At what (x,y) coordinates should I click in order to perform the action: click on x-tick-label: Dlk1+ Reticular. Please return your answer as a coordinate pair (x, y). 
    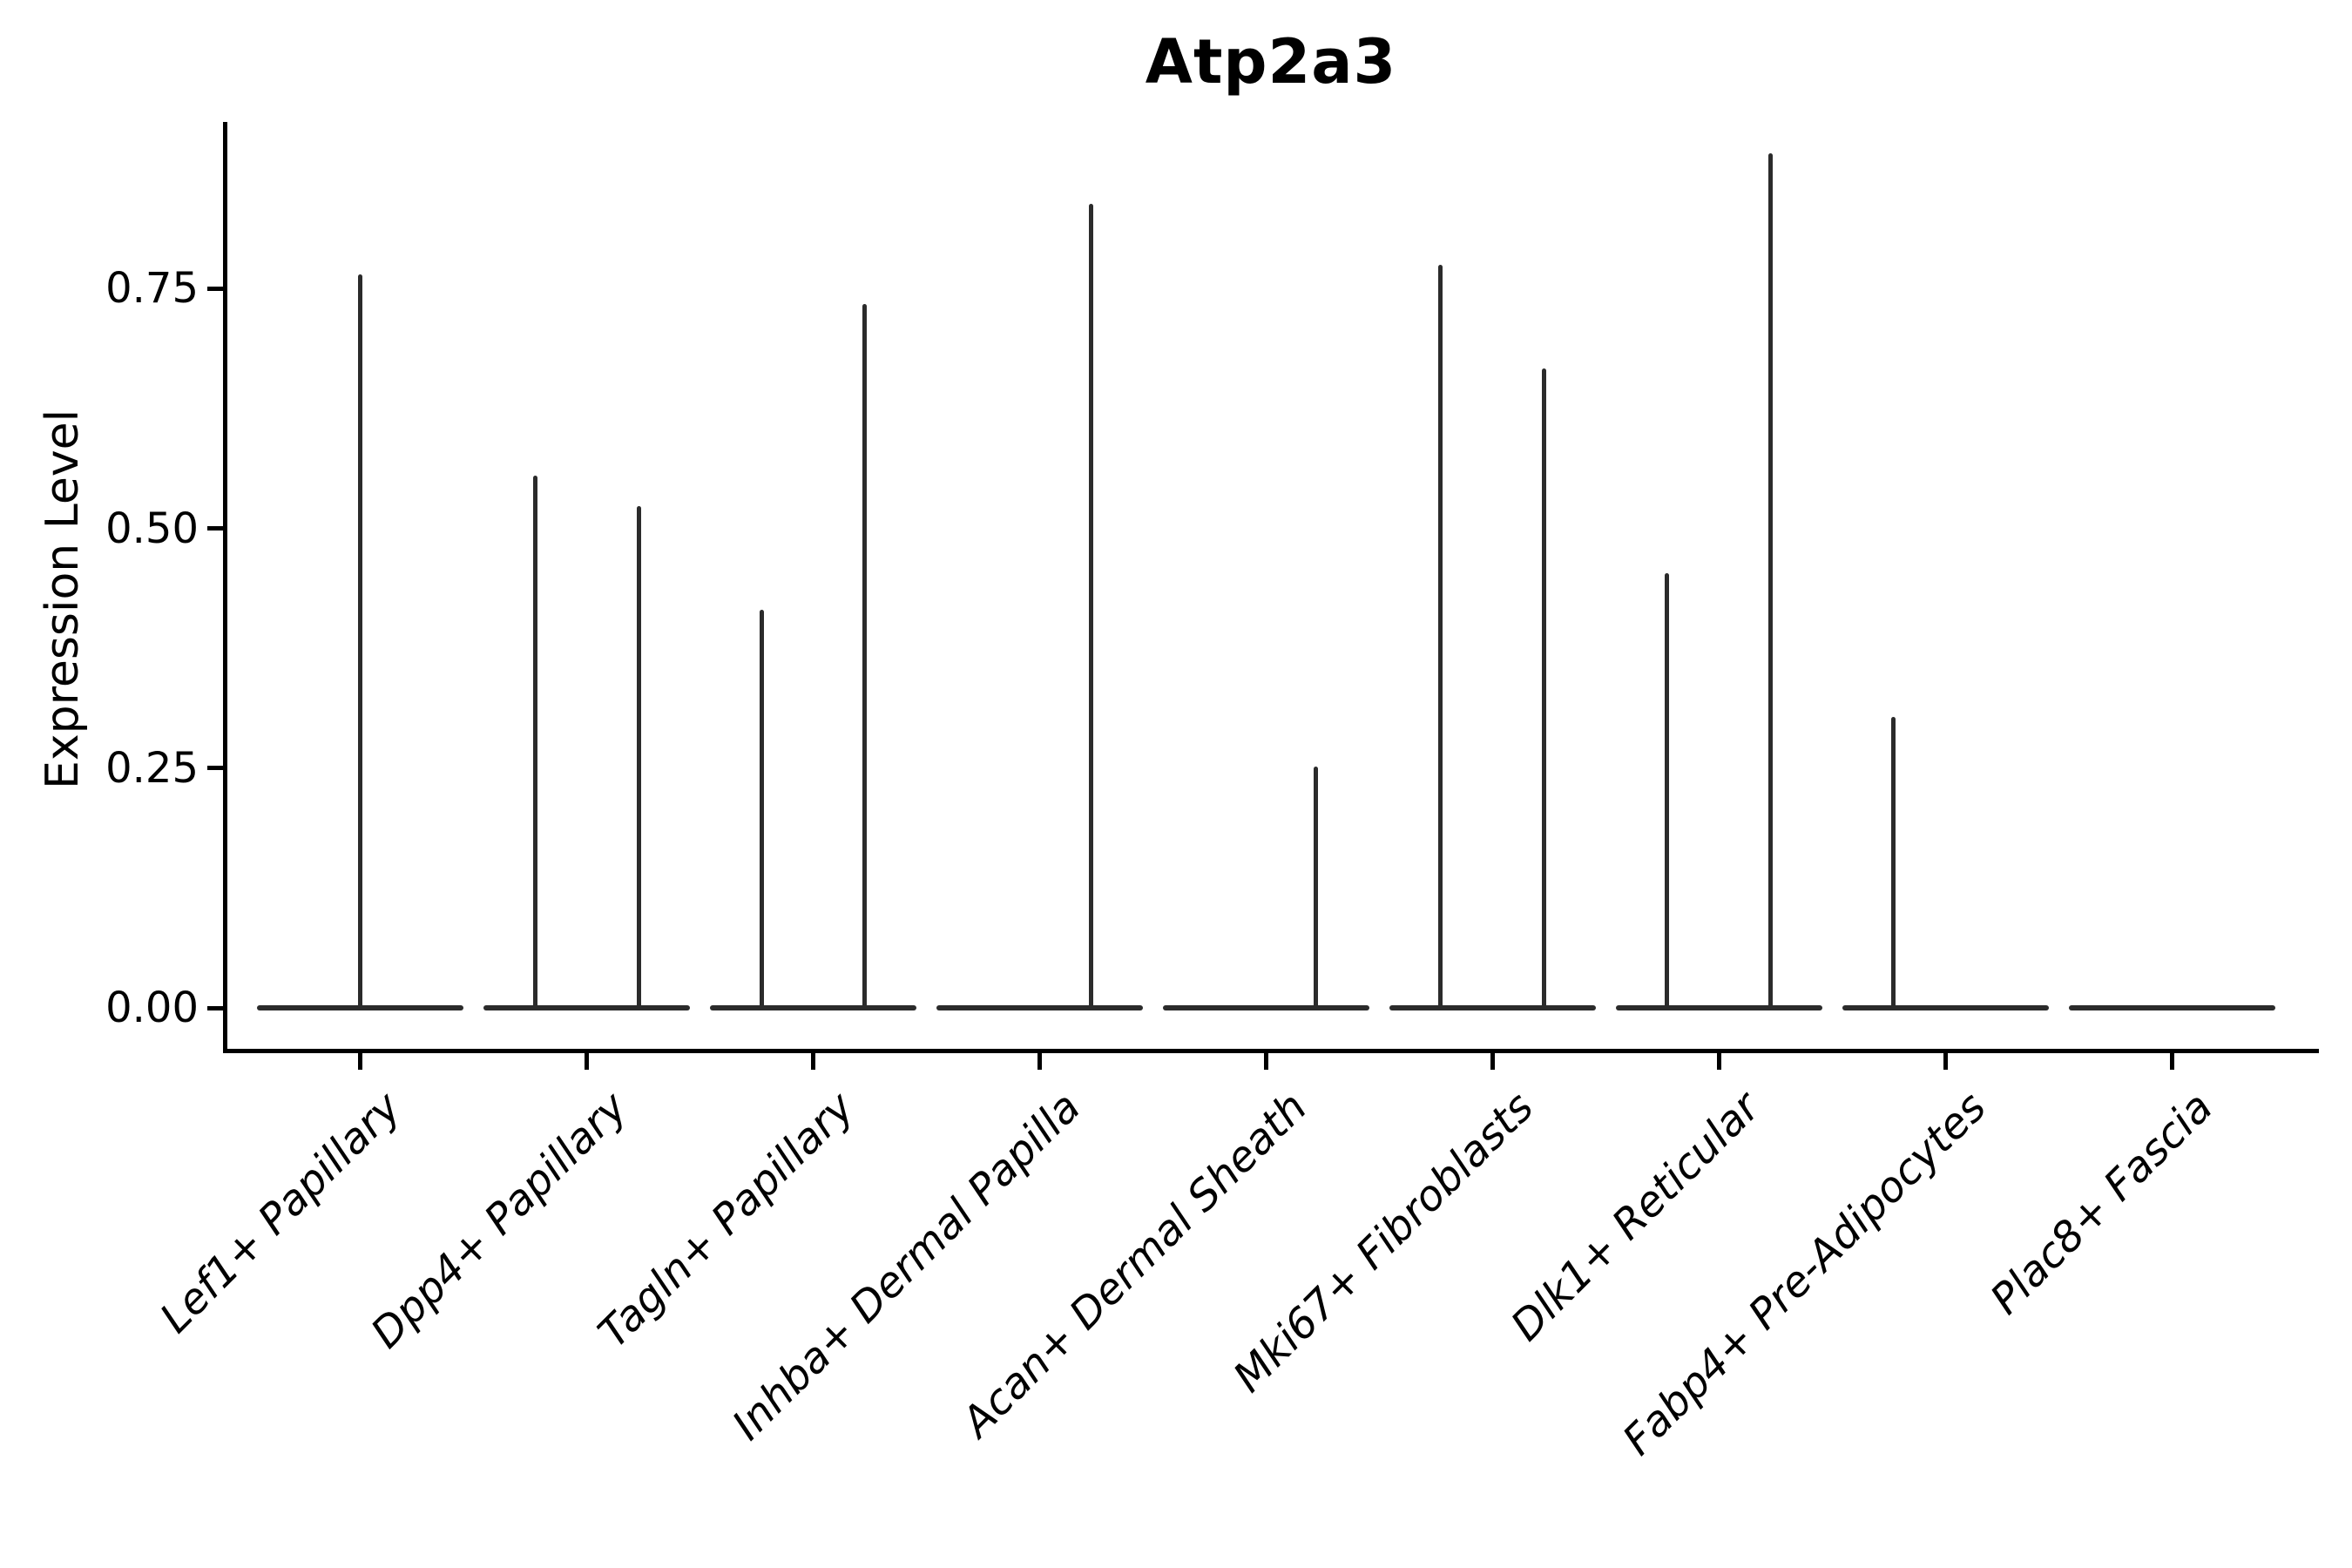
    Looking at the image, I should click on (1635, 1217).